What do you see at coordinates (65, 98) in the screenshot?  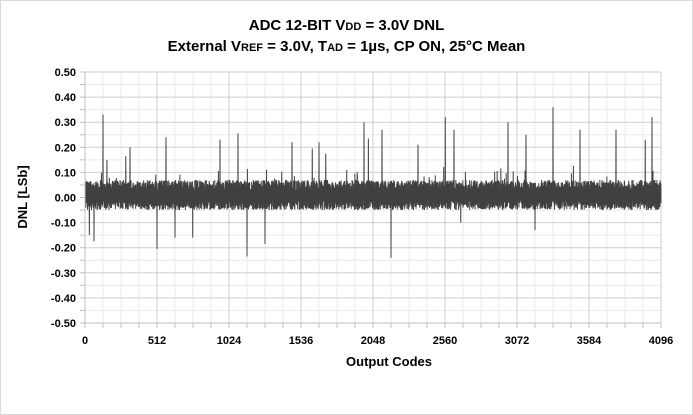 I see `y-tick-label: 0.40` at bounding box center [65, 98].